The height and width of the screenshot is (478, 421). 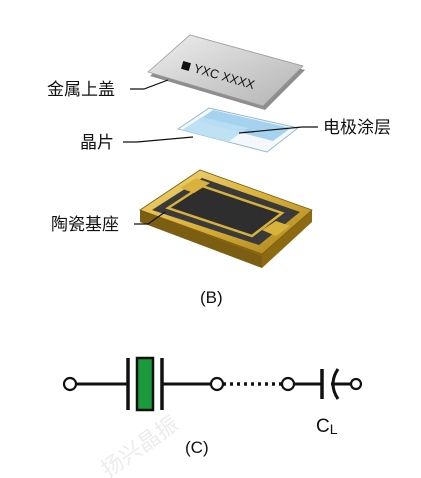 I want to click on capacitor-label: CL, so click(x=327, y=426).